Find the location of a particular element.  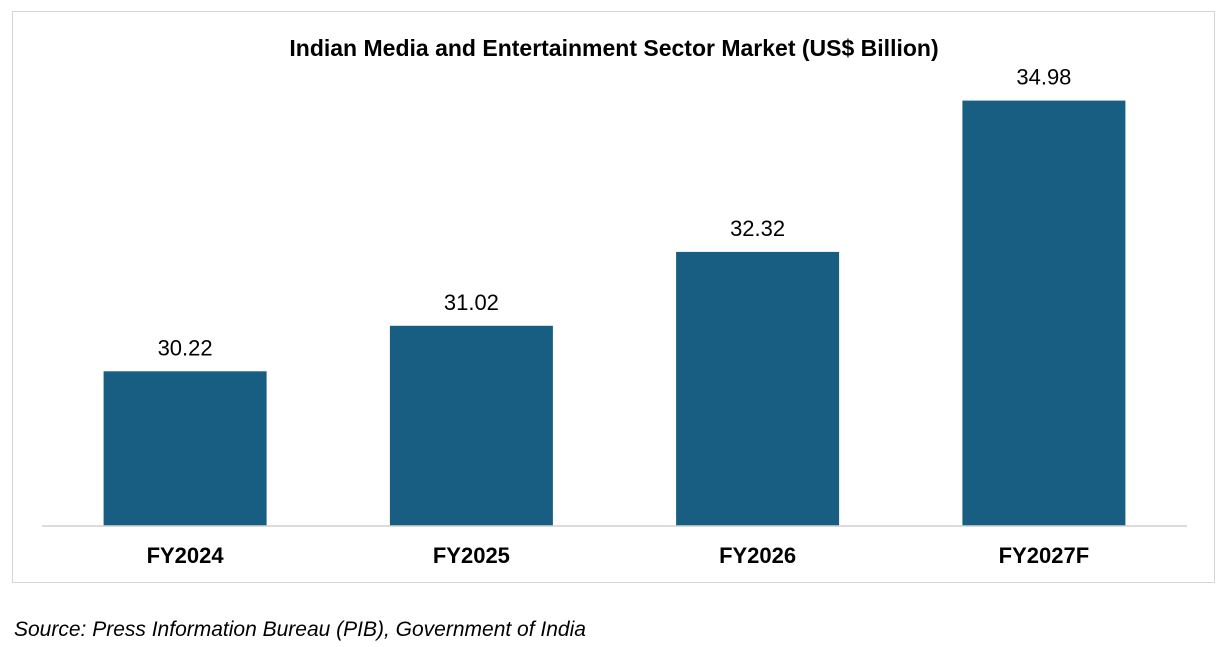

value-label-fy2026: 32.32 is located at coordinates (757, 228).